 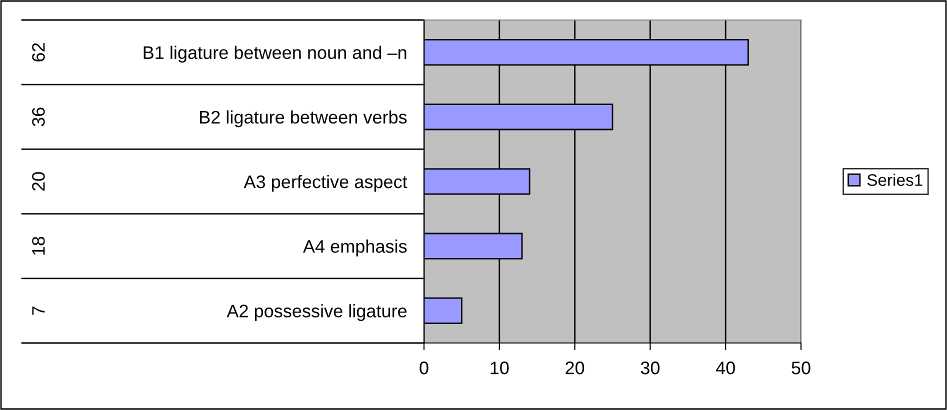 What do you see at coordinates (575, 368) in the screenshot?
I see `x-tick-label: 20` at bounding box center [575, 368].